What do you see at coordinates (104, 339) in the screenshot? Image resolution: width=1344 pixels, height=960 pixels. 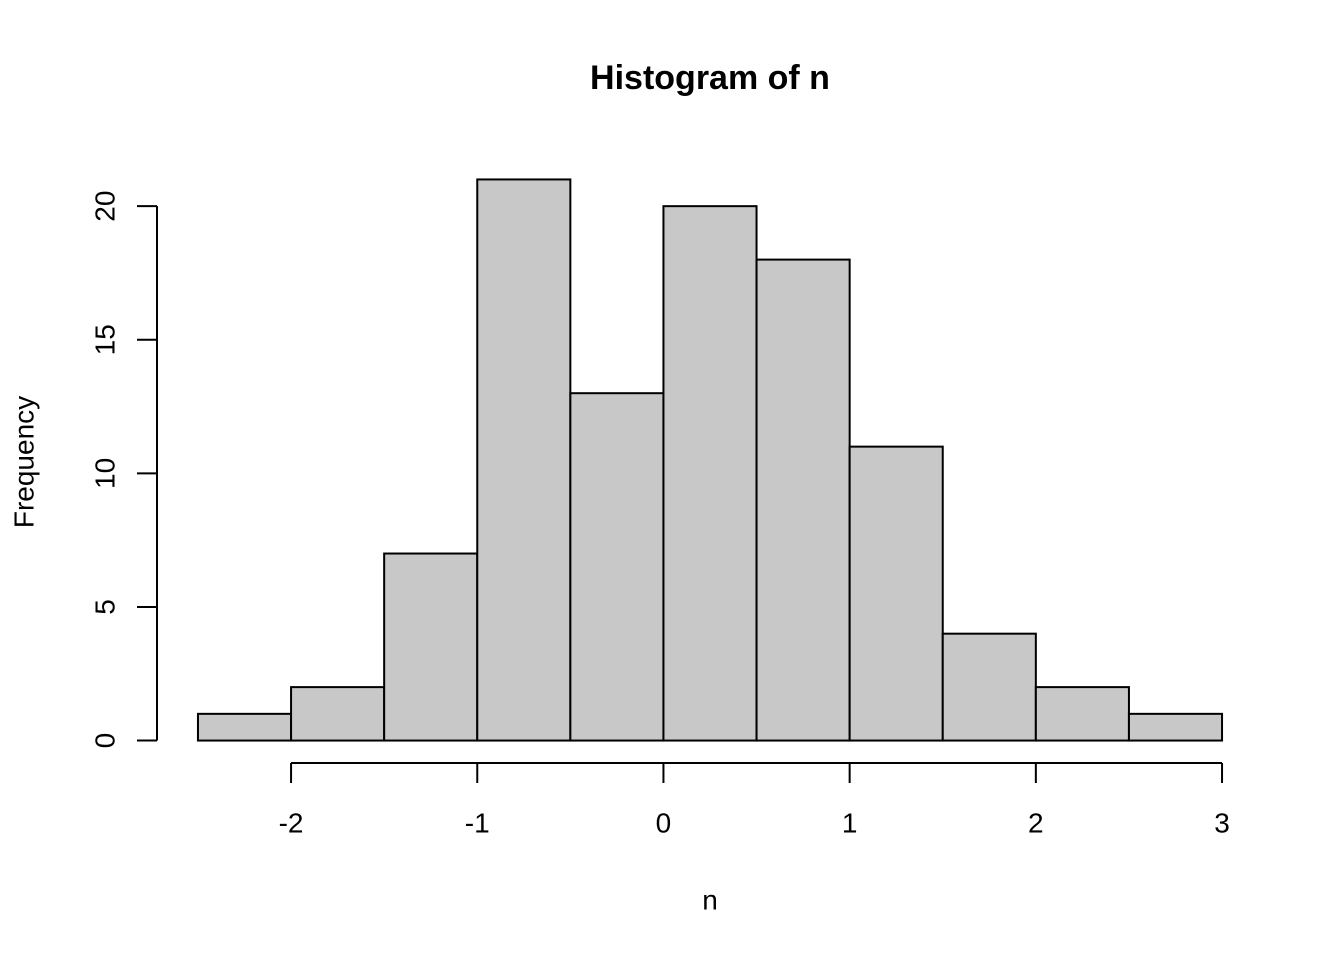 I see `y-tick-label: 15` at bounding box center [104, 339].